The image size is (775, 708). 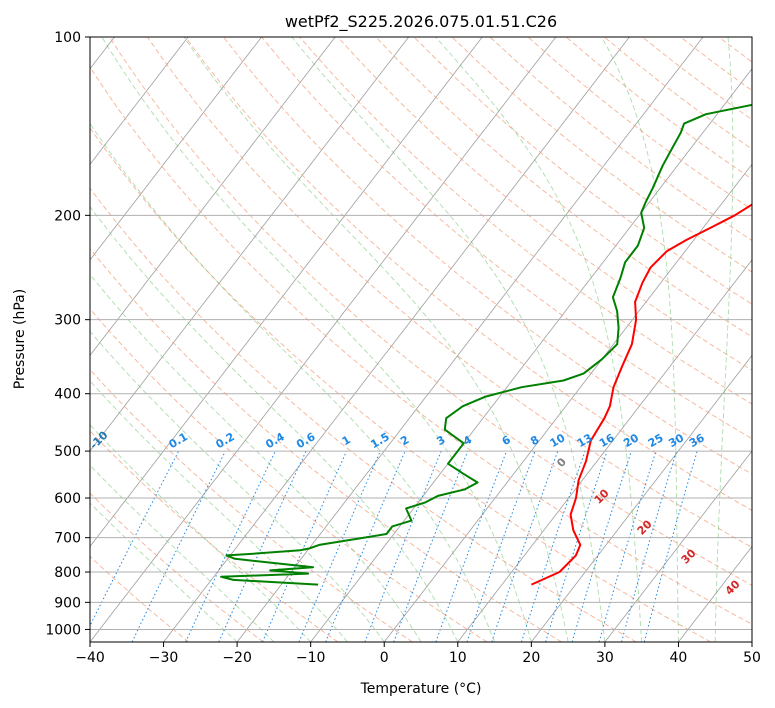 I want to click on mixing-ratio-label: 2, so click(x=404, y=440).